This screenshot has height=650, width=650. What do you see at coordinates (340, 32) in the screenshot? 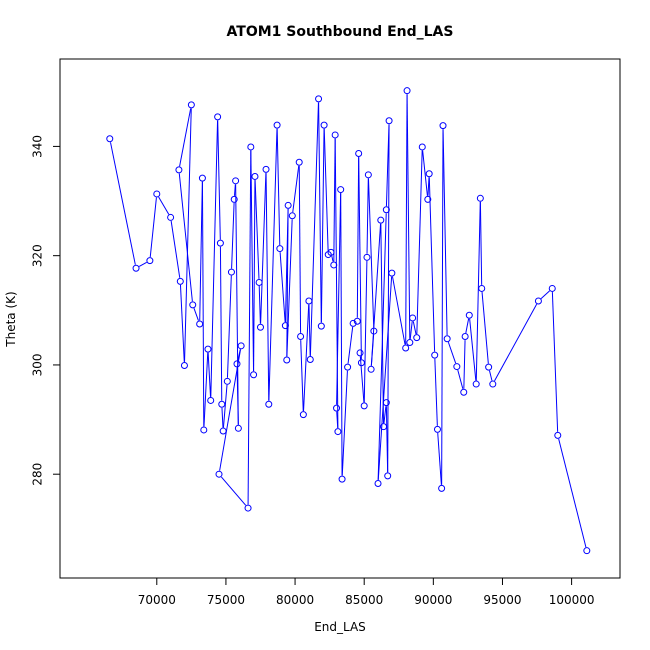
I see `chart-title: ATOM1 Southbound End_LAS` at bounding box center [340, 32].